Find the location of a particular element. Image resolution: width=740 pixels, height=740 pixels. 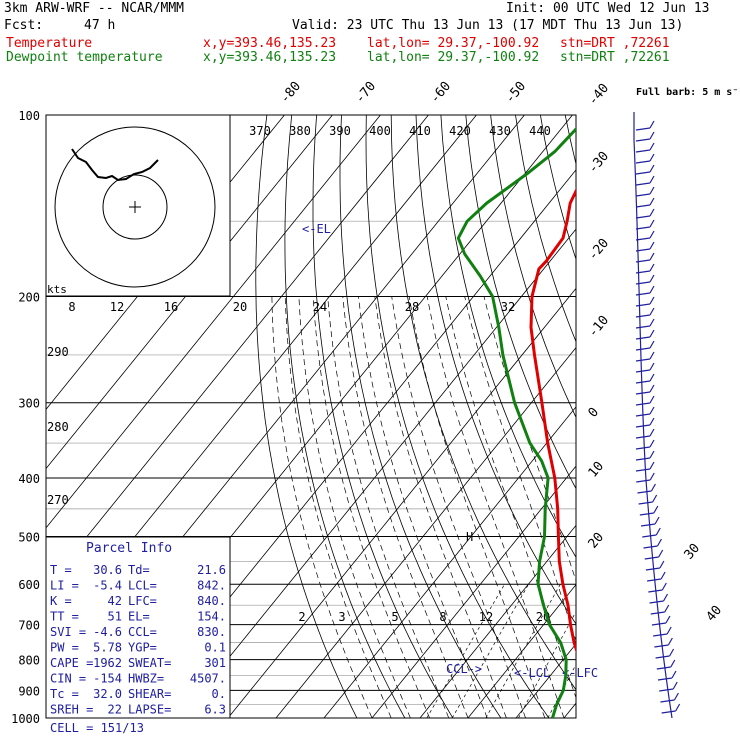

parcel-param-name: SHEAR= is located at coordinates (149, 694).